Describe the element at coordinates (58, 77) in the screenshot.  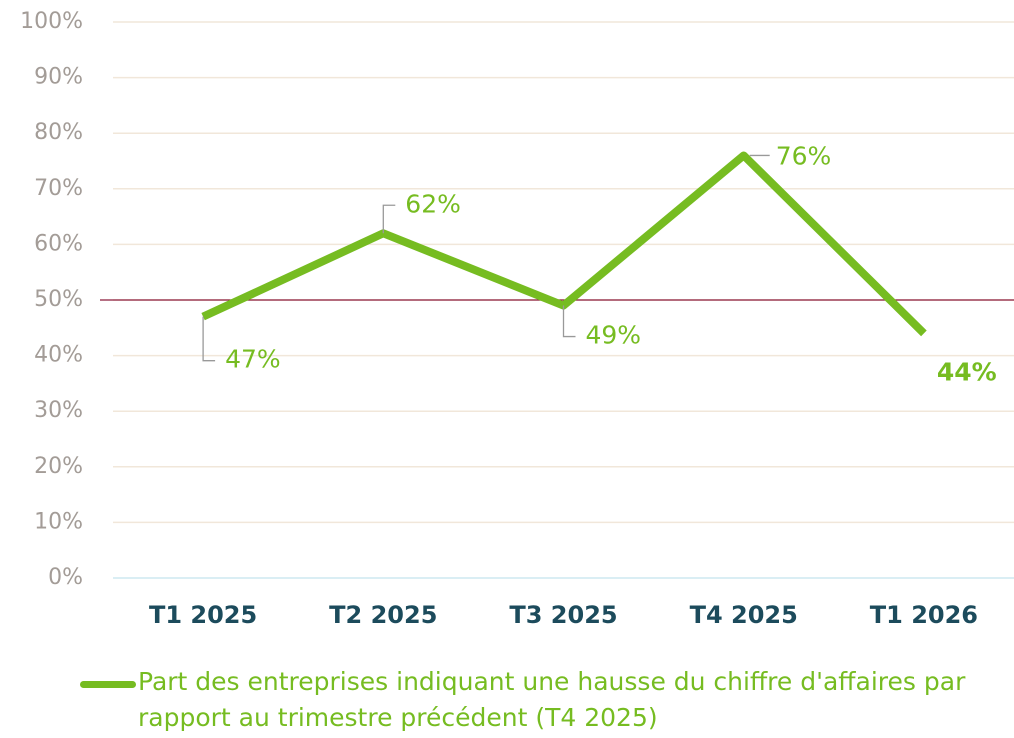
I see `y-tick-label: 90%` at that location.